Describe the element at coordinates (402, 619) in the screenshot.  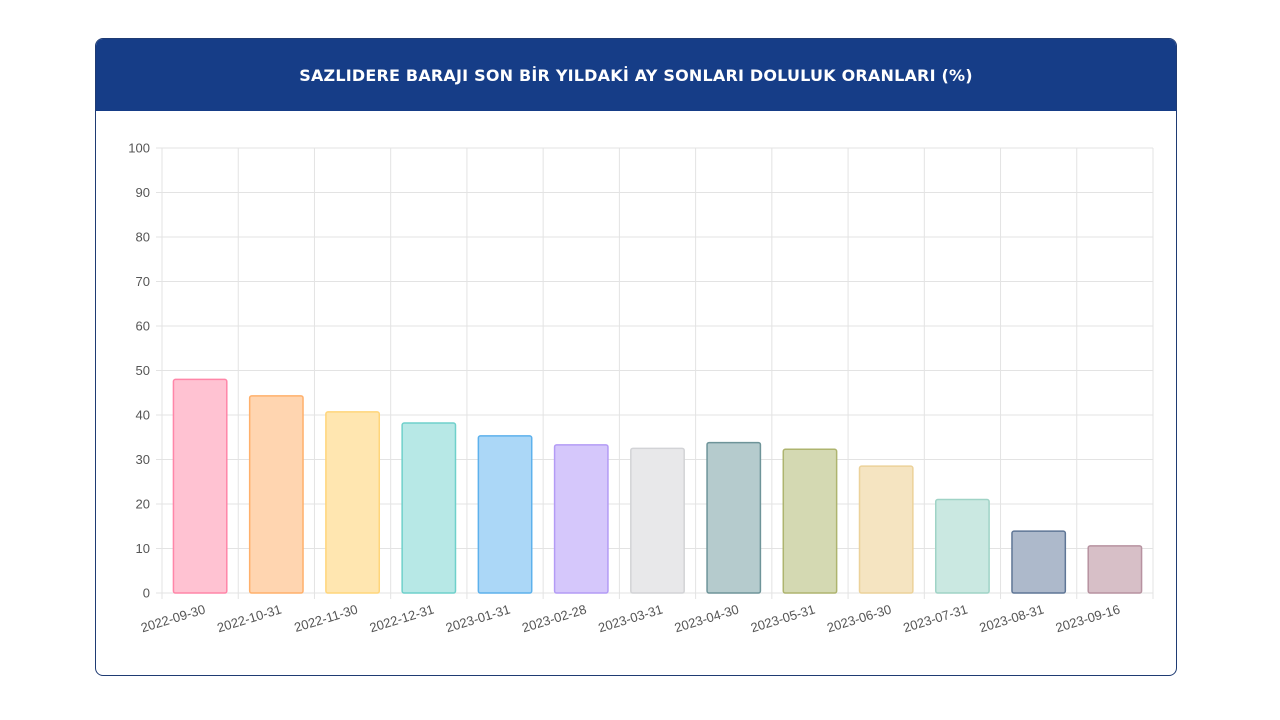
I see `x-tick-label: 2022-12-31` at that location.